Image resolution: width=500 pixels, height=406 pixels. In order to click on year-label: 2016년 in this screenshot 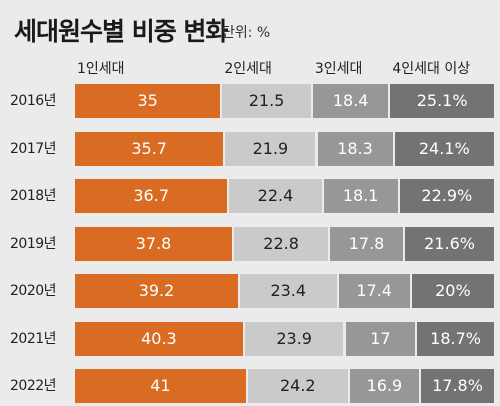, I will do `click(33, 101)`.